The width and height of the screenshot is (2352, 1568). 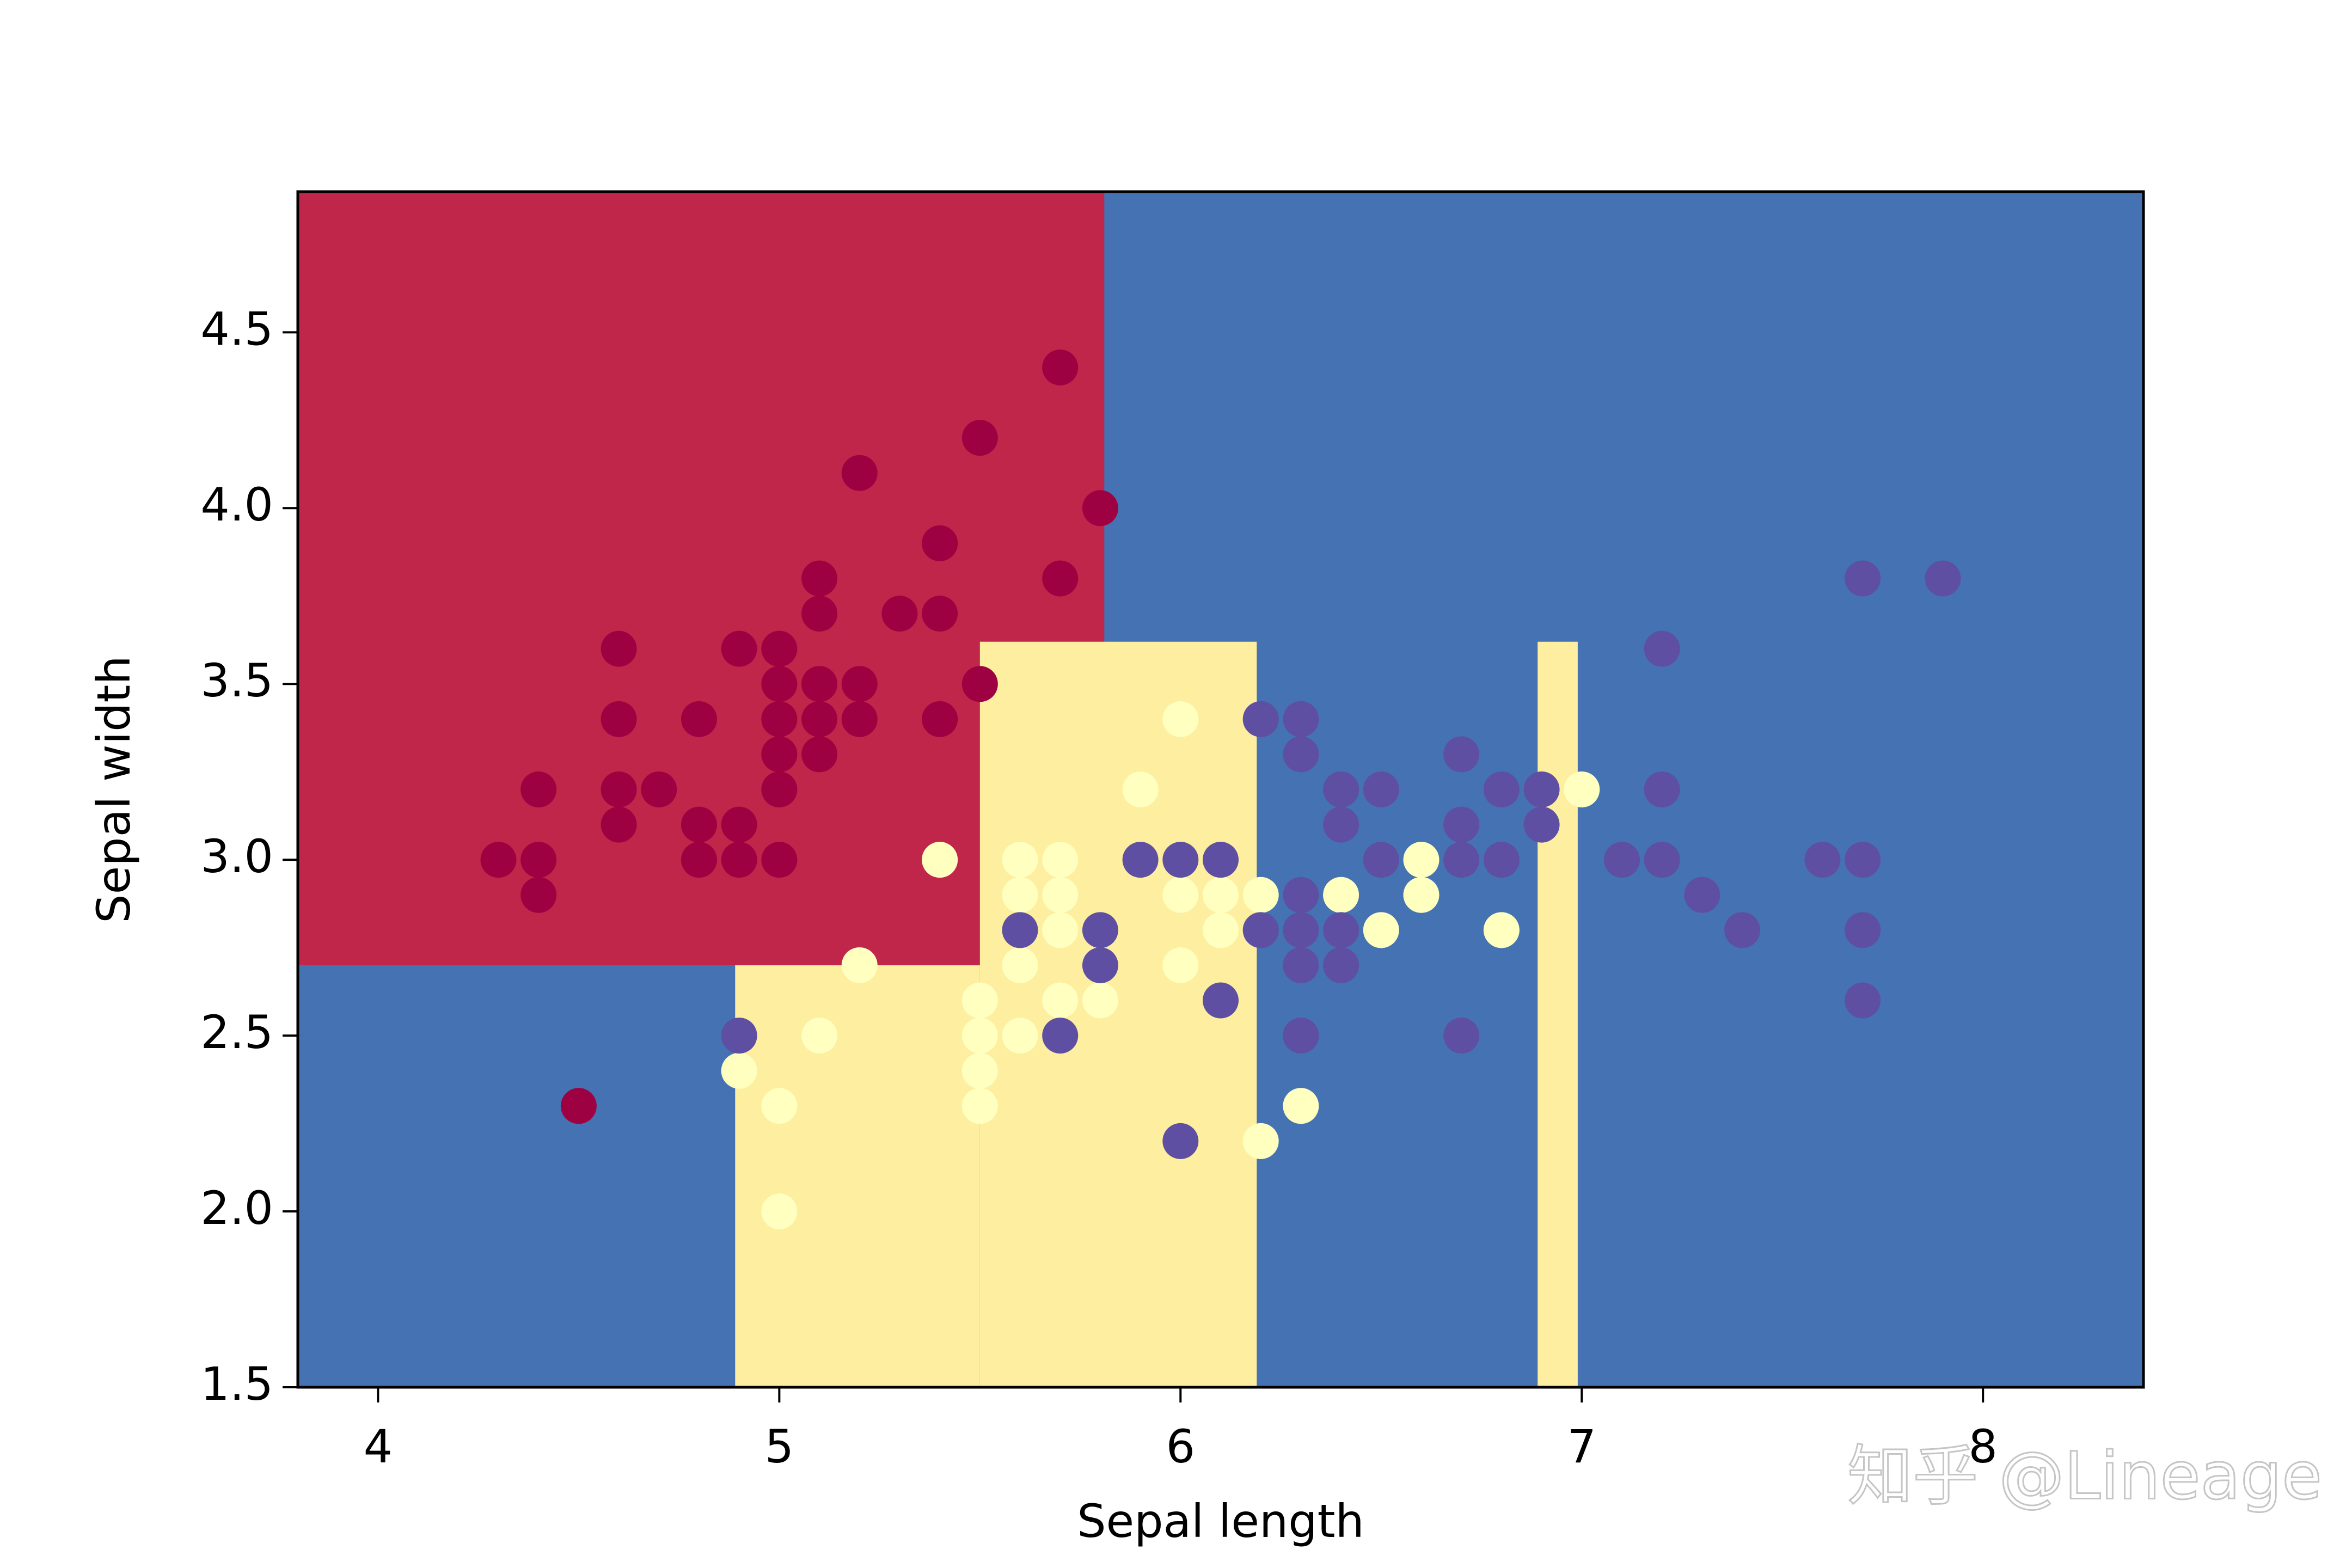 I want to click on x-tick-label: 8, so click(x=1982, y=1446).